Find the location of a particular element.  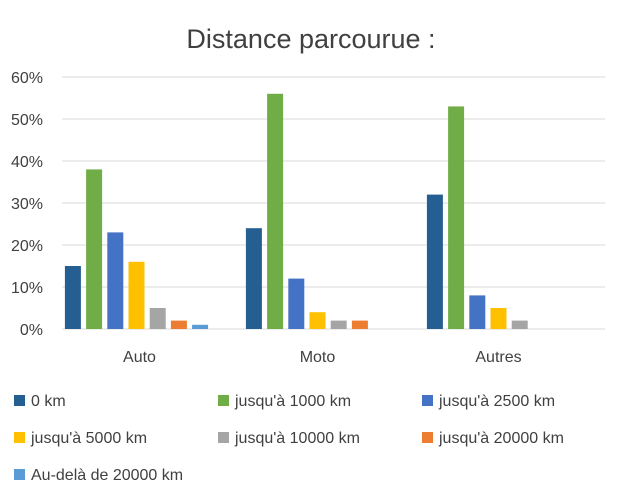

chart-title: Distance parcourue : is located at coordinates (310, 39).